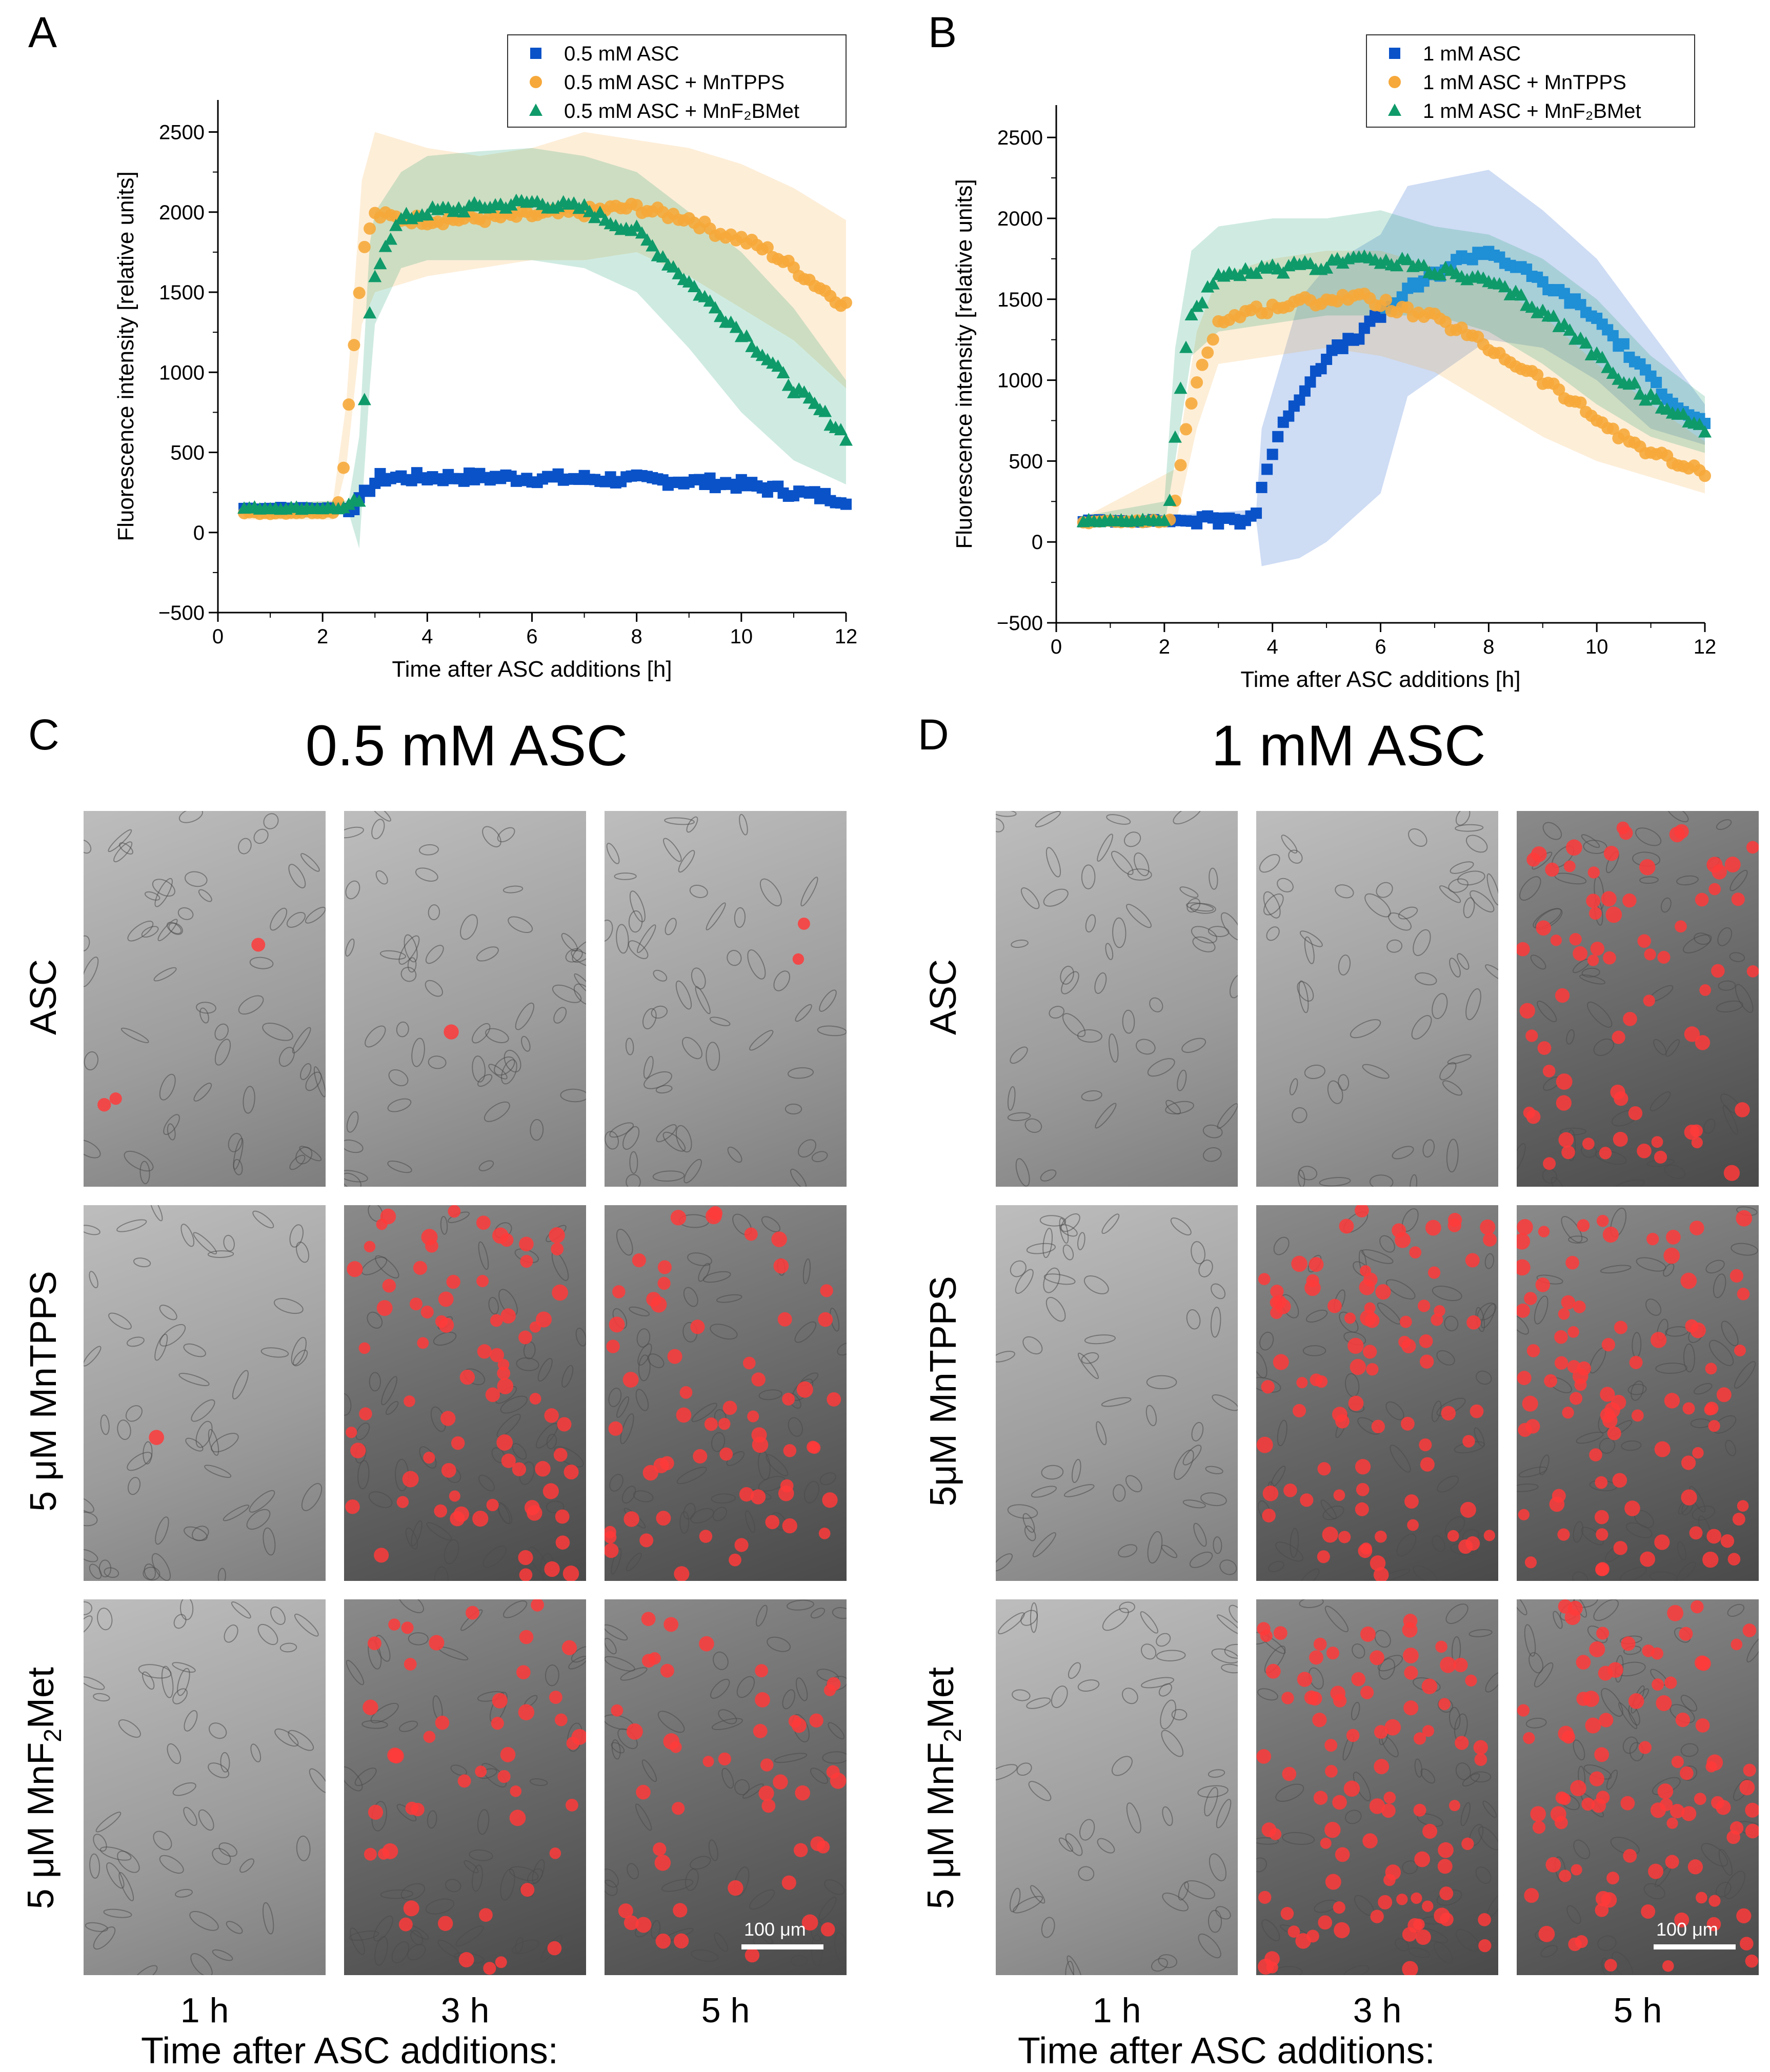  Describe the element at coordinates (940, 1698) in the screenshot. I see `panel_d-row3-post: Met` at that location.